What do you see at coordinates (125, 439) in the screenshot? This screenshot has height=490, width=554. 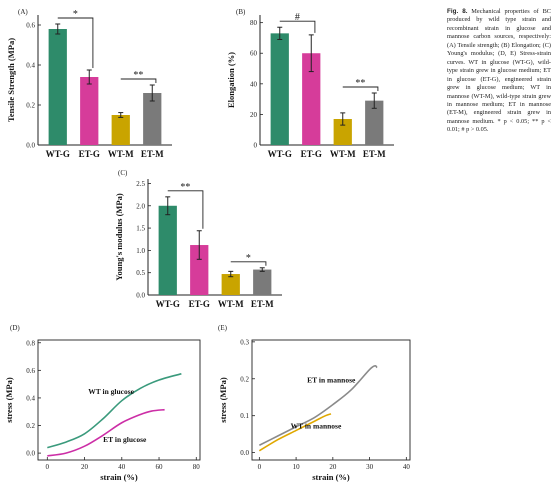 I see `series-label: ET in glucose` at bounding box center [125, 439].